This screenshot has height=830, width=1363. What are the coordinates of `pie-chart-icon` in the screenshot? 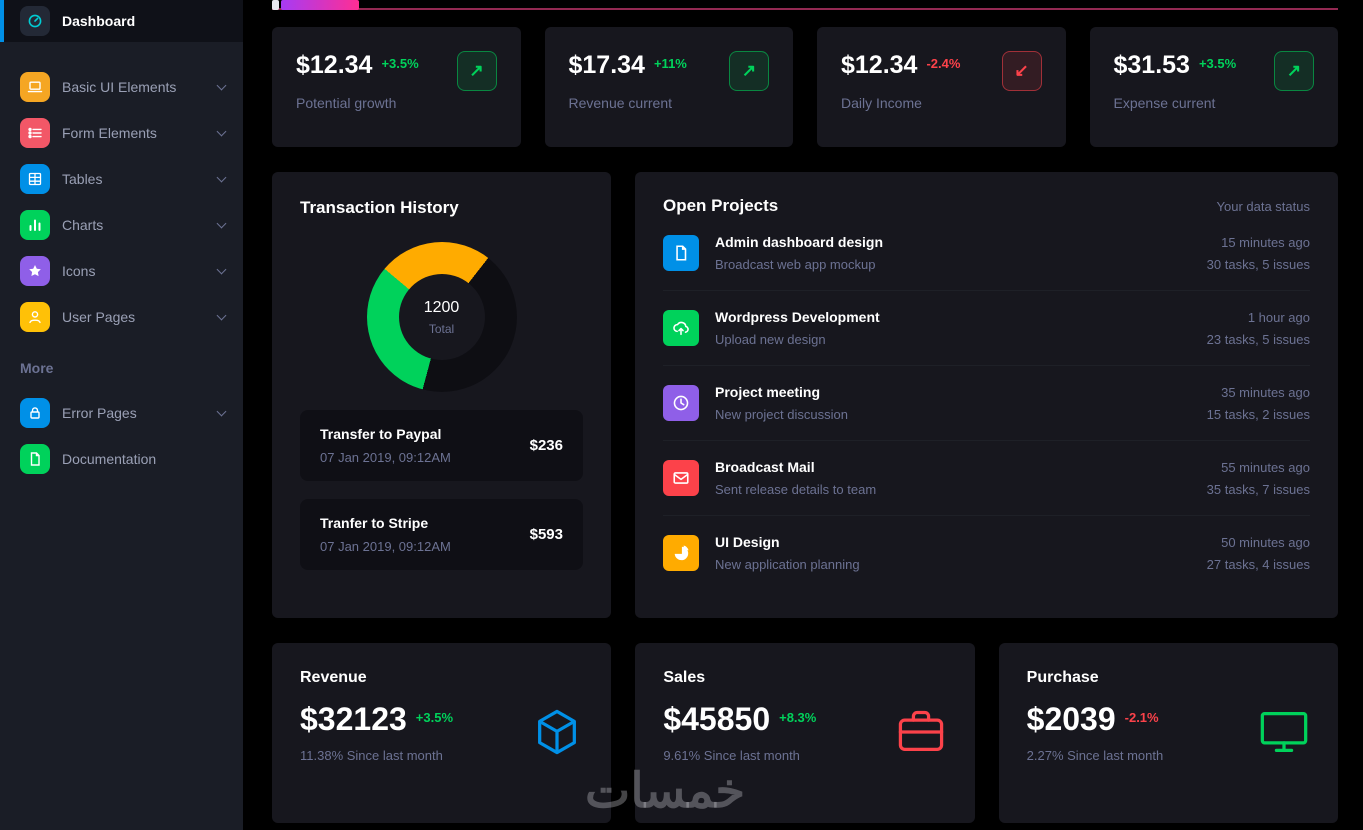 It's located at (681, 553).